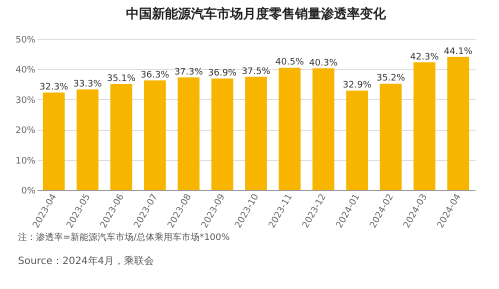 This screenshot has width=499, height=289. What do you see at coordinates (25, 161) in the screenshot?
I see `y-tick-label: 10%` at bounding box center [25, 161].